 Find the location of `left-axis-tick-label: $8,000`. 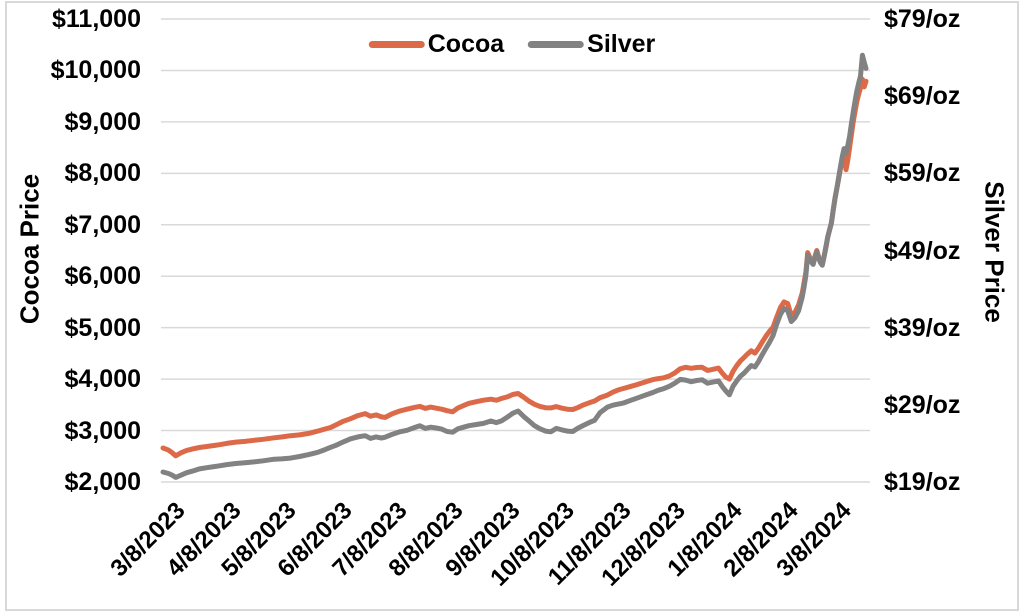

left-axis-tick-label: $8,000 is located at coordinates (102, 173).